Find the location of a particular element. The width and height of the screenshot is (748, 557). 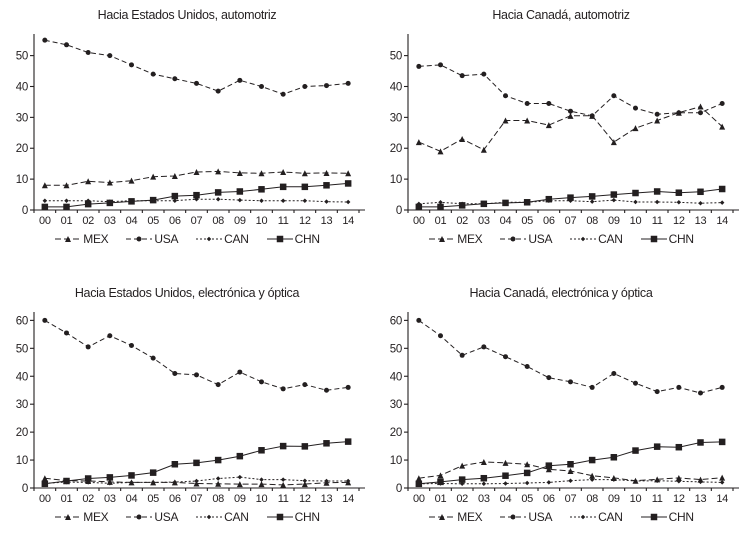

chart-legend: MEX USA CAN CHN is located at coordinates (187, 239).